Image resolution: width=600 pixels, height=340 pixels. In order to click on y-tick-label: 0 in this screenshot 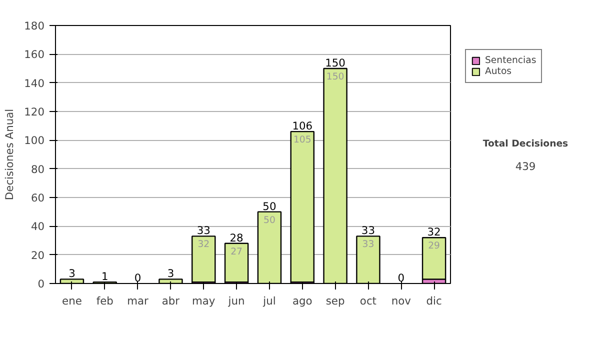, I will do `click(41, 284)`.